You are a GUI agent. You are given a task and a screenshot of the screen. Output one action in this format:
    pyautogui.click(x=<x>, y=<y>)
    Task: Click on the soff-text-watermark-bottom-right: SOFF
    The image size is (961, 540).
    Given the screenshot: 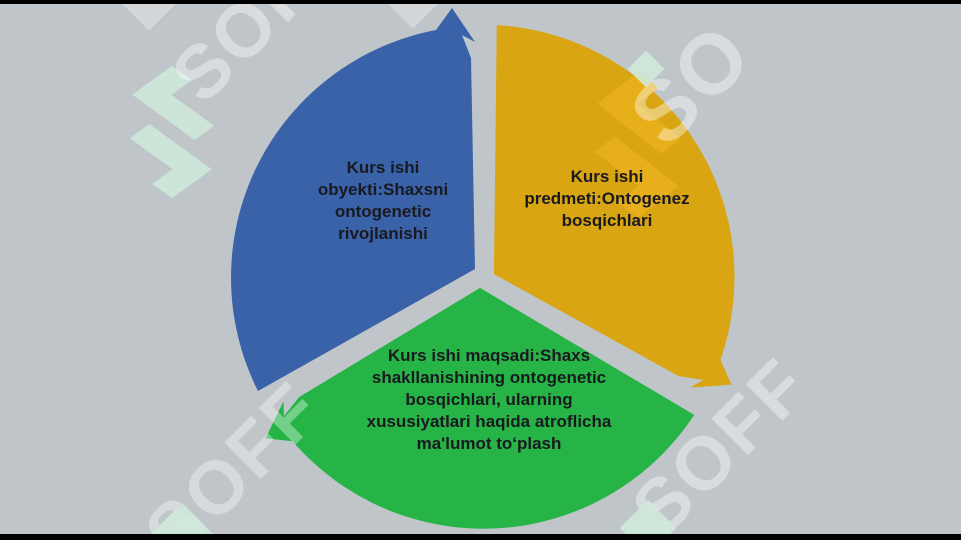 What is the action you would take?
    pyautogui.click(x=749, y=441)
    